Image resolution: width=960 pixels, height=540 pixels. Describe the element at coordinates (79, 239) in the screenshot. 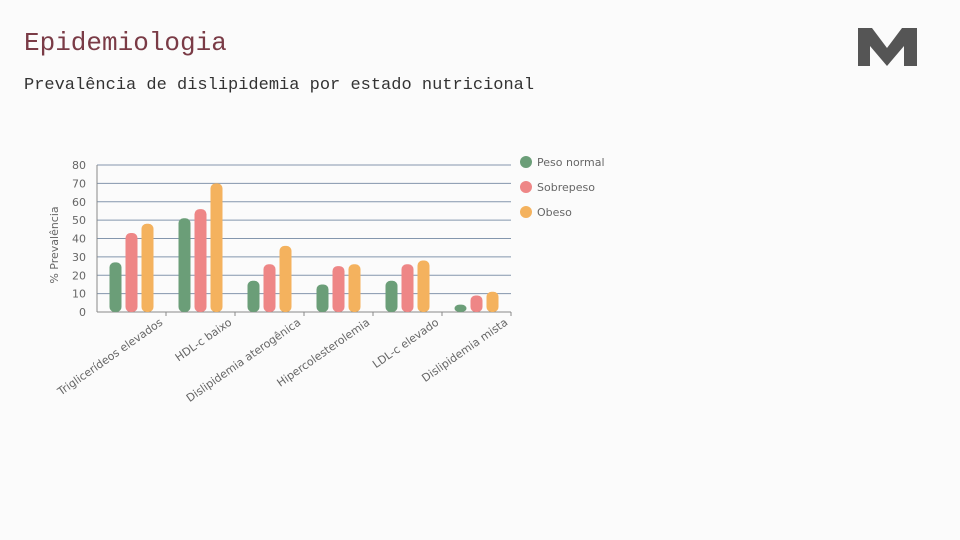

I see `y-tick-label: 40` at that location.